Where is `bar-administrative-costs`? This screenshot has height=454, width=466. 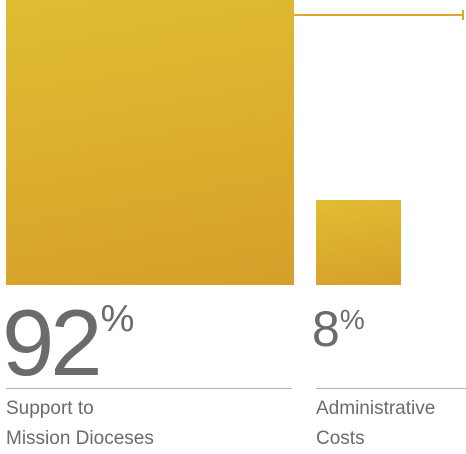 bar-administrative-costs is located at coordinates (358, 242).